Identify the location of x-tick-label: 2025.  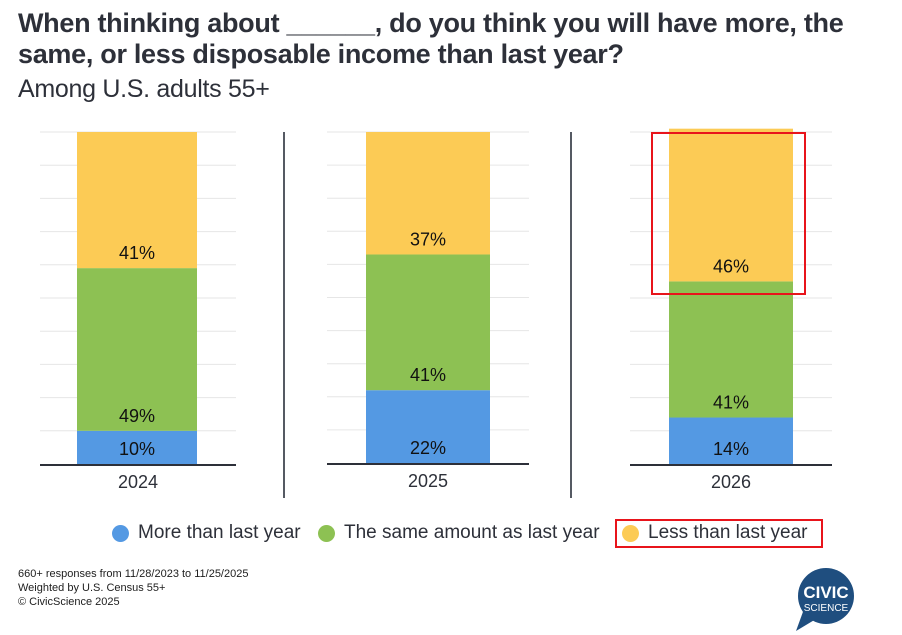
(428, 481).